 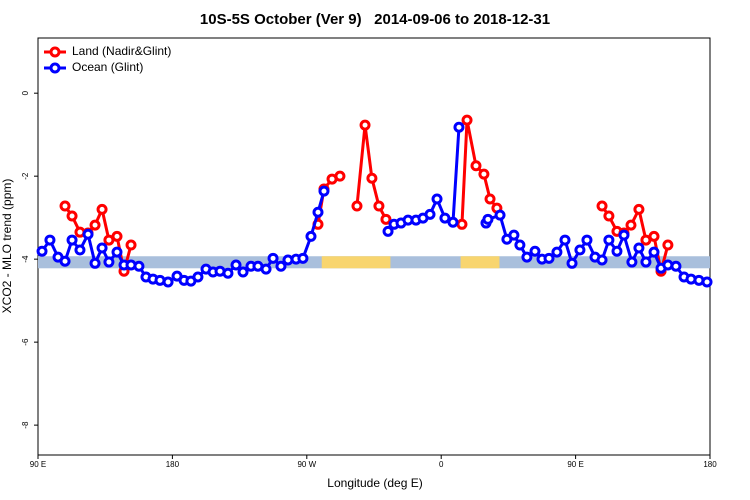 What do you see at coordinates (25, 425) in the screenshot?
I see `y-tick-label: -8` at bounding box center [25, 425].